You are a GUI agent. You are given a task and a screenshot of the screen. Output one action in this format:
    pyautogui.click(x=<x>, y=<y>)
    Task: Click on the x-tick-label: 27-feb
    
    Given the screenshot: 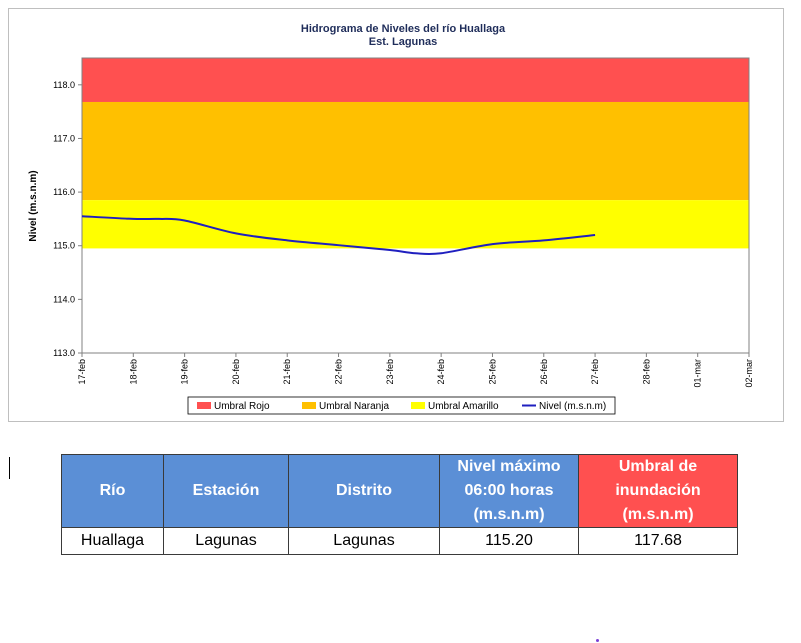 What is the action you would take?
    pyautogui.click(x=595, y=372)
    